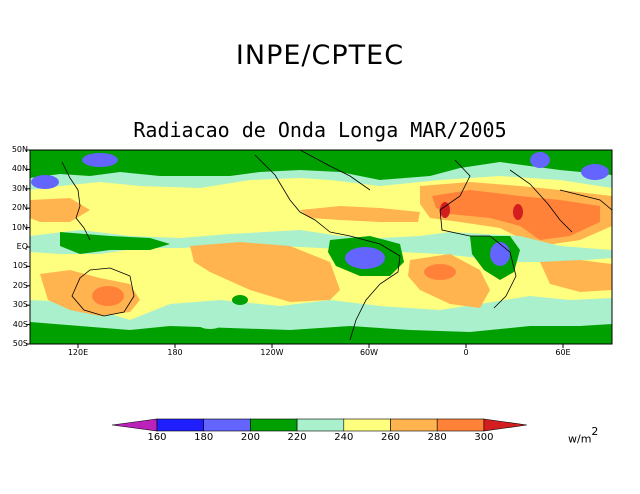  Describe the element at coordinates (297, 437) in the screenshot. I see `colorbar-level-label: 220` at that location.